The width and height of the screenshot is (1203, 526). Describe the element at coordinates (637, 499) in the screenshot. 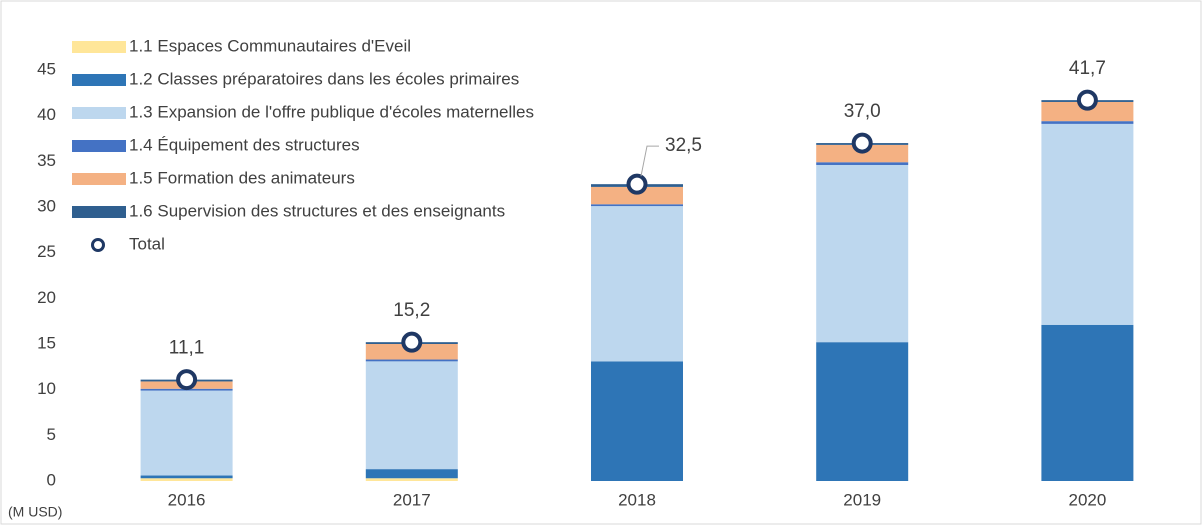

I see `x-tick-label: 2018` at that location.